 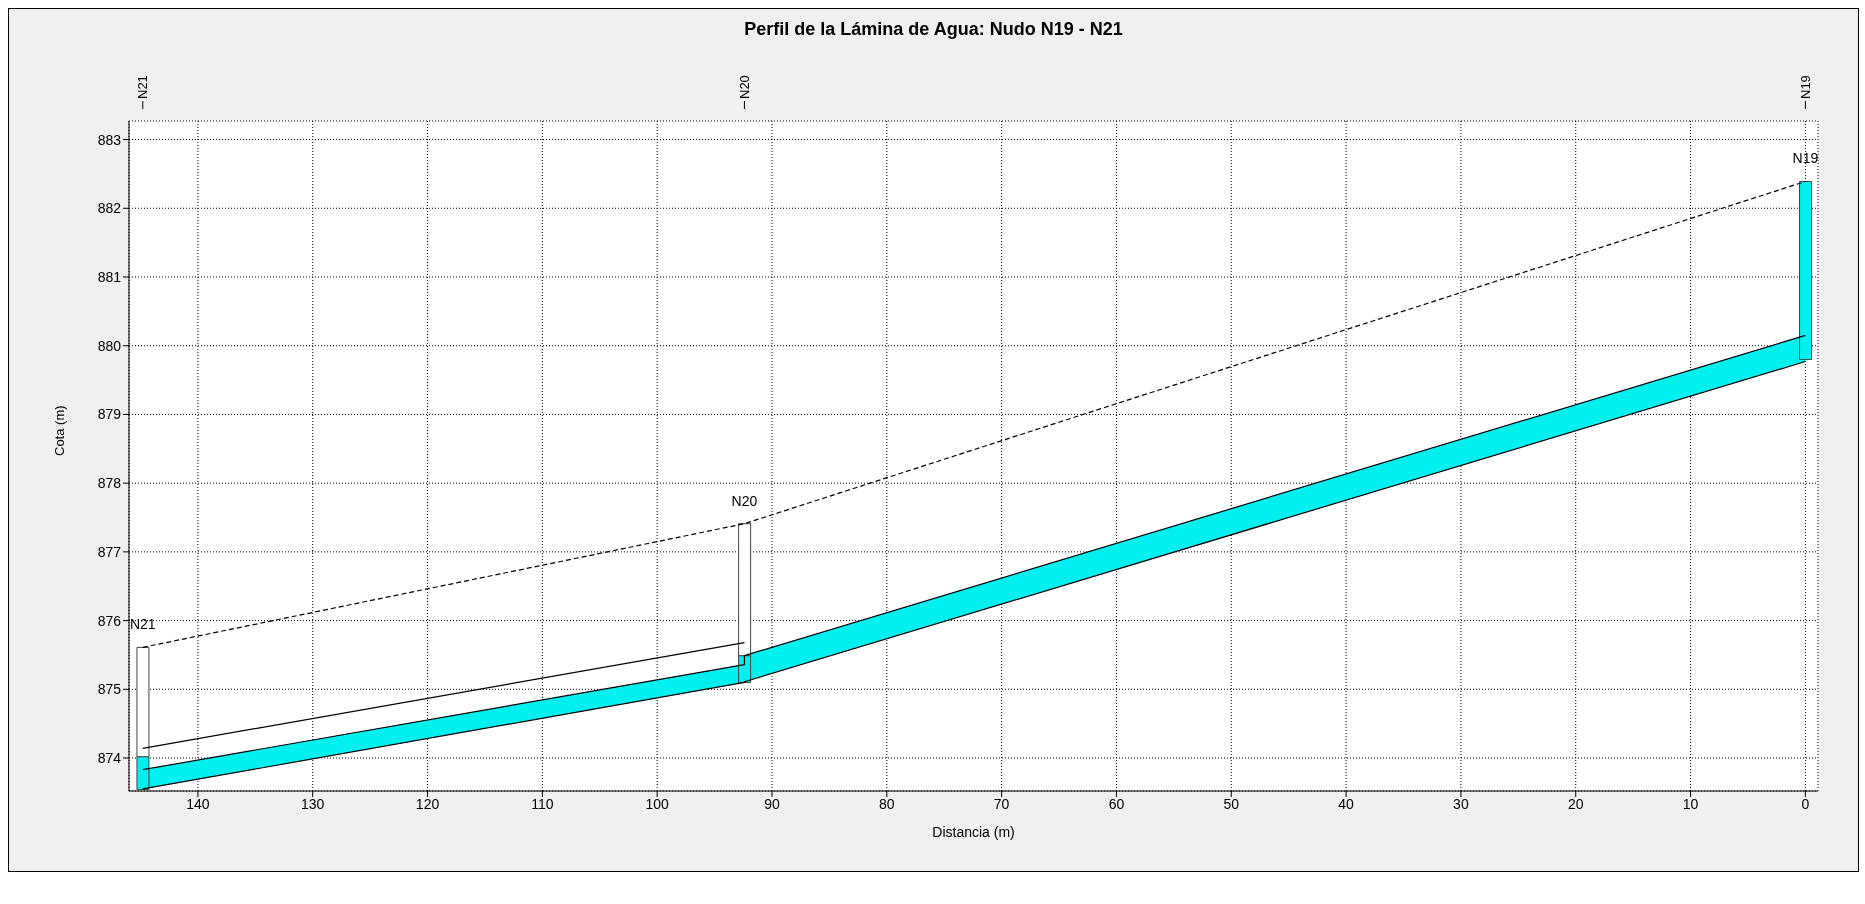 What do you see at coordinates (657, 803) in the screenshot?
I see `x-tick-label: 100` at bounding box center [657, 803].